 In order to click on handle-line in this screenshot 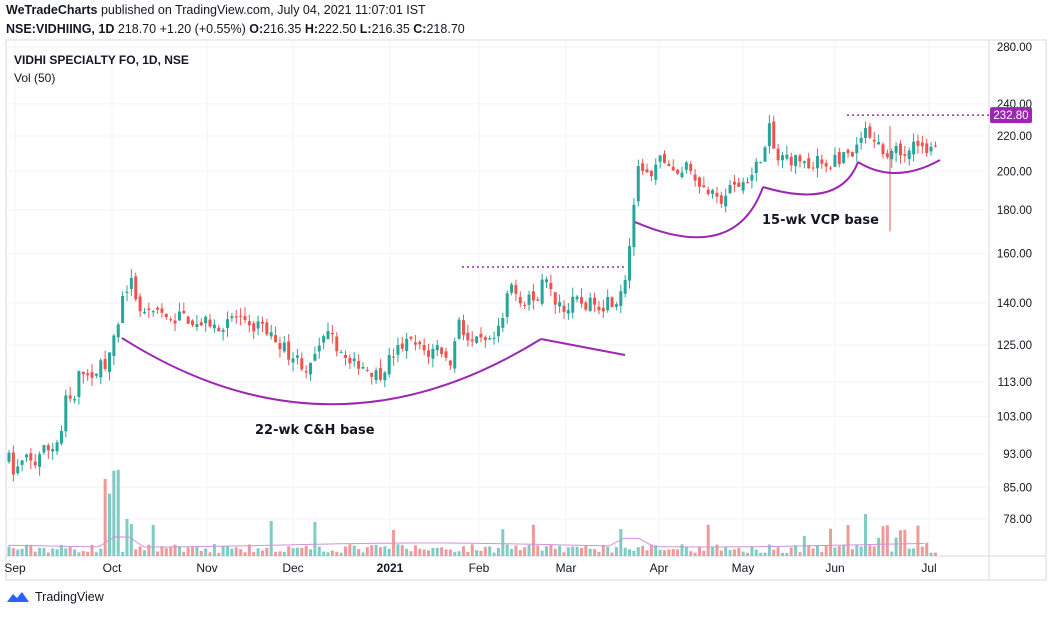, I will do `click(583, 347)`.